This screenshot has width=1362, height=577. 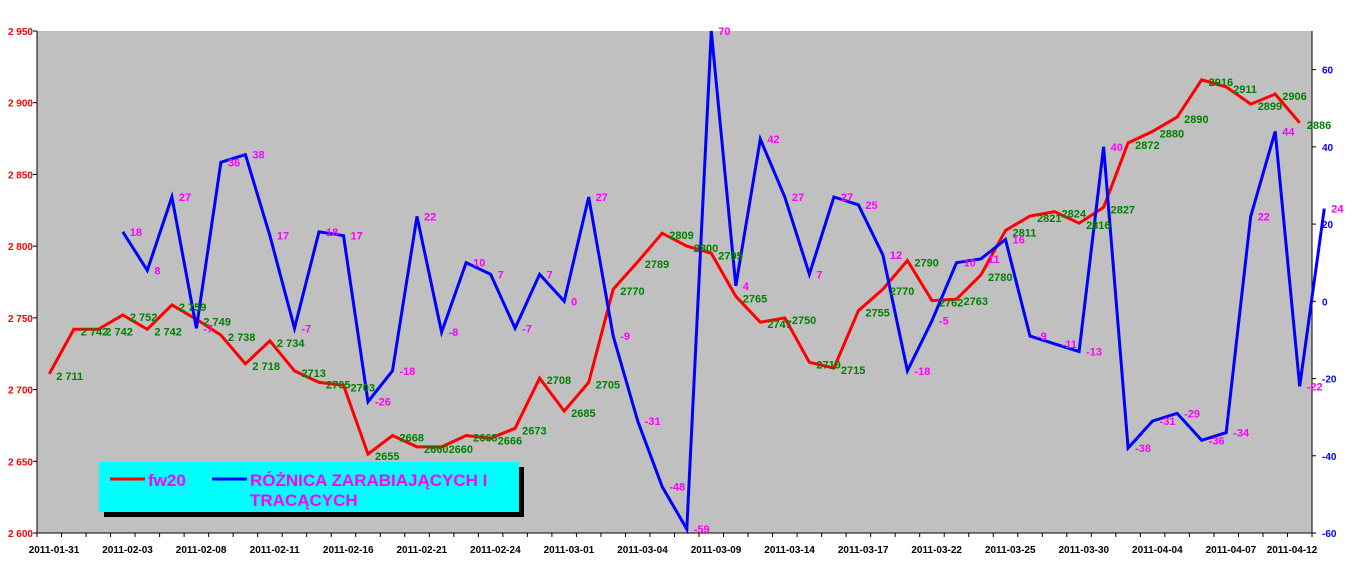 What do you see at coordinates (20, 534) in the screenshot?
I see `left-tick-label: 2 600` at bounding box center [20, 534].